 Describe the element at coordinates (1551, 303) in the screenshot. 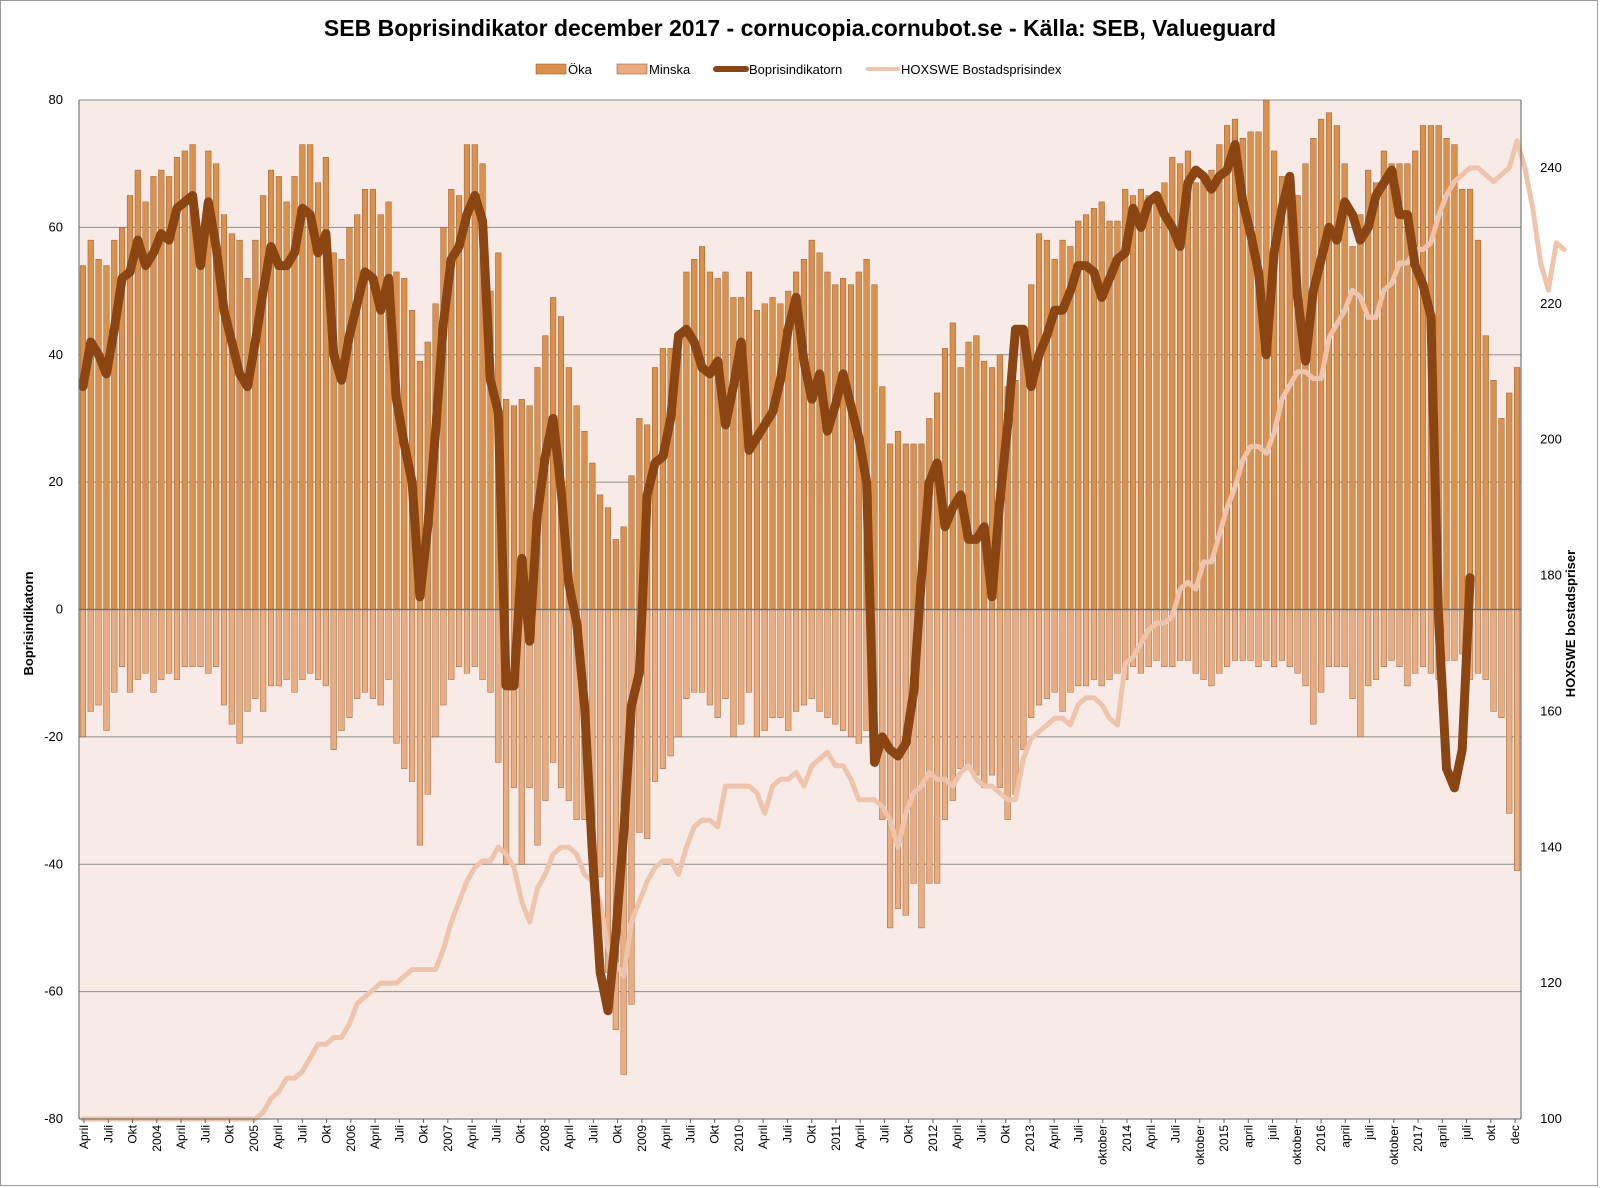

I see `y2-tick-label: 220` at that location.